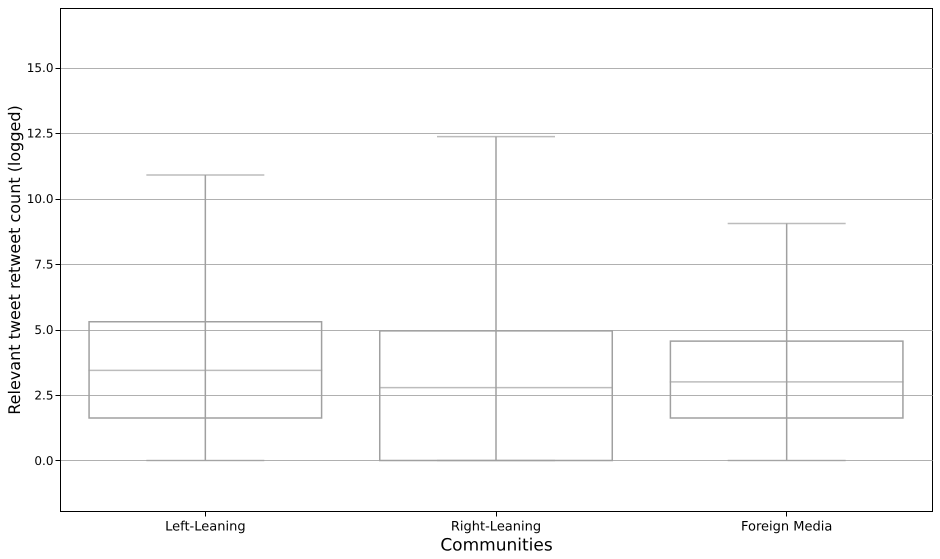  What do you see at coordinates (40, 133) in the screenshot?
I see `y-tick-label: 12.5` at bounding box center [40, 133].